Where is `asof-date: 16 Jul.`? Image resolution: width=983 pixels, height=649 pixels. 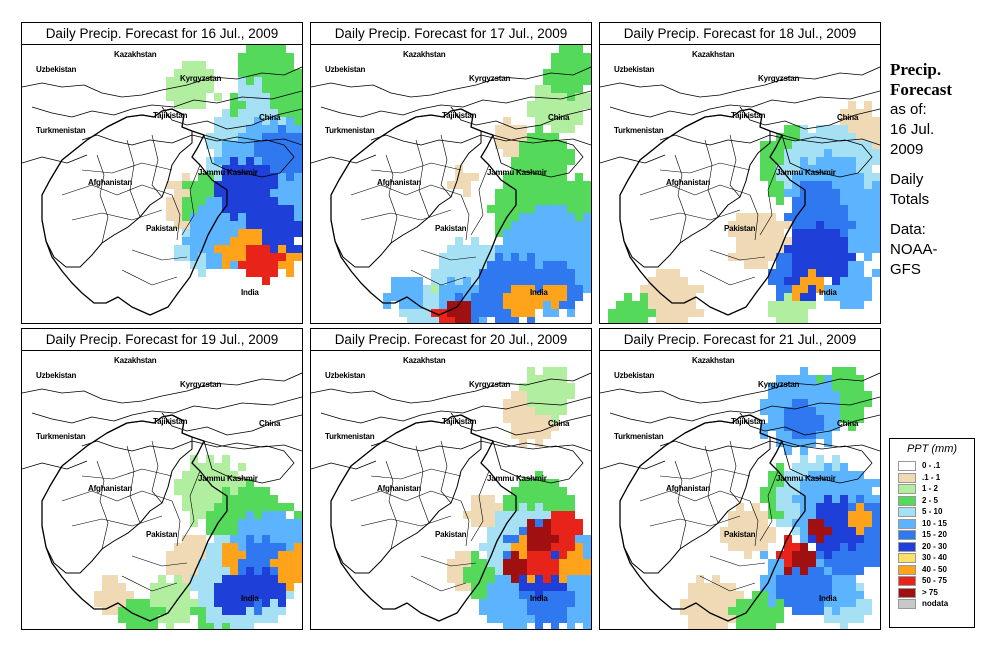 asof-date: 16 Jul. is located at coordinates (912, 129).